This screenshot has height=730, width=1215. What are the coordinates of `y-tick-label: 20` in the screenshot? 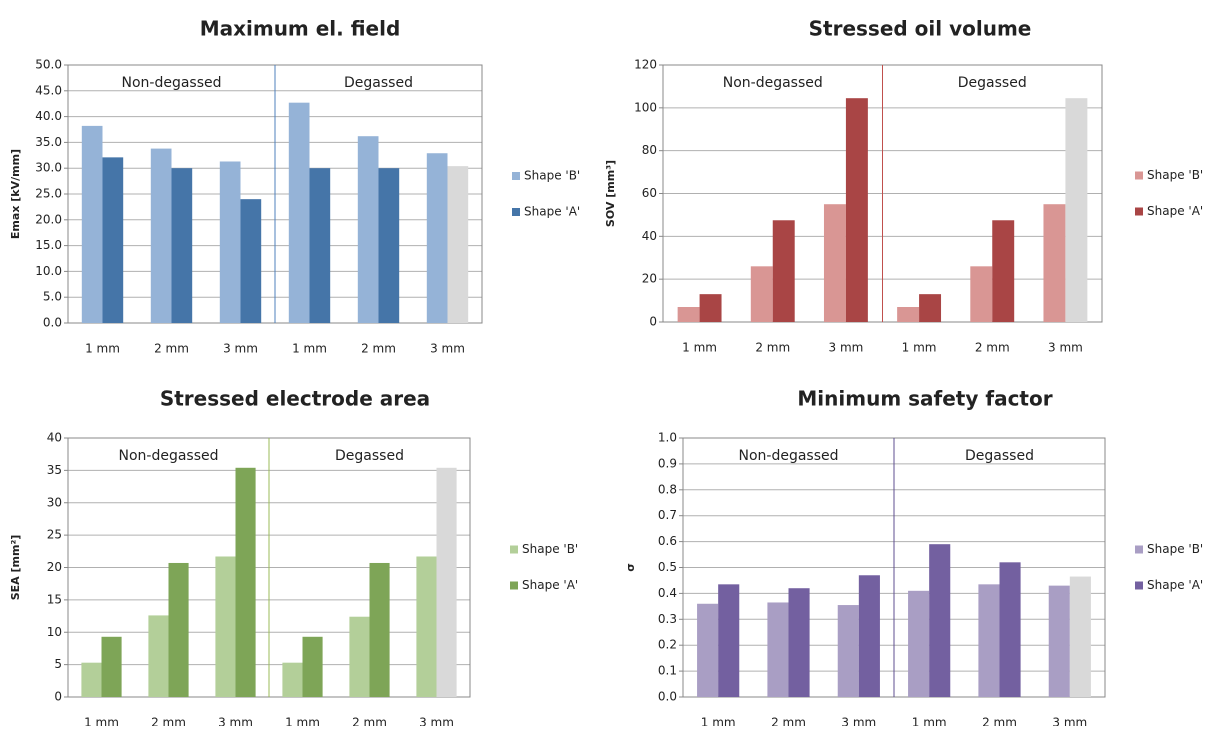 It's located at (54, 567).